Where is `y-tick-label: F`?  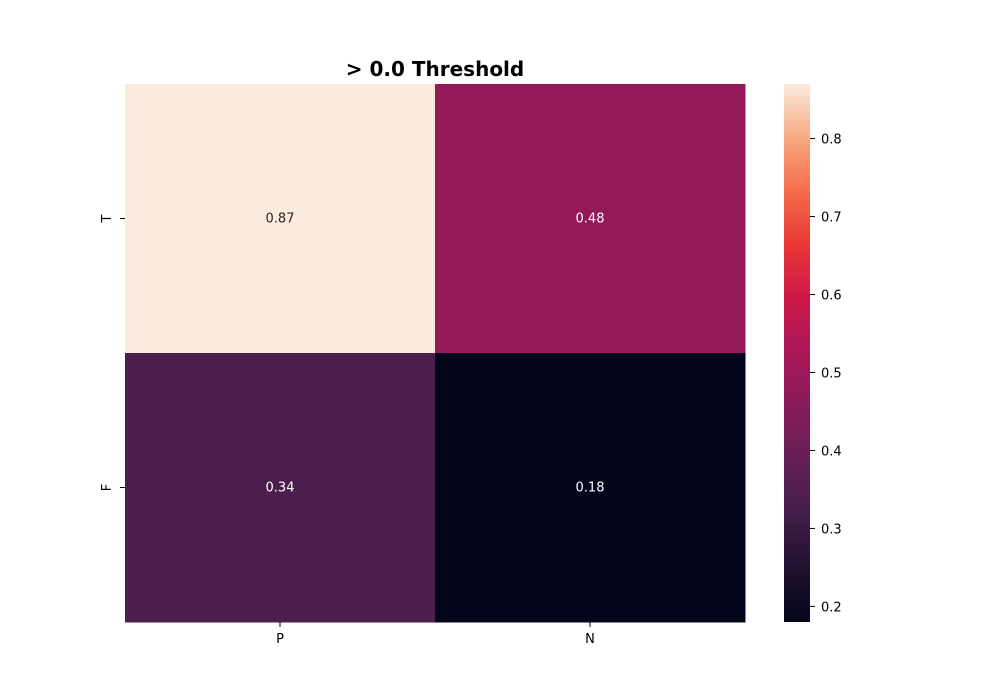
y-tick-label: F is located at coordinates (107, 487).